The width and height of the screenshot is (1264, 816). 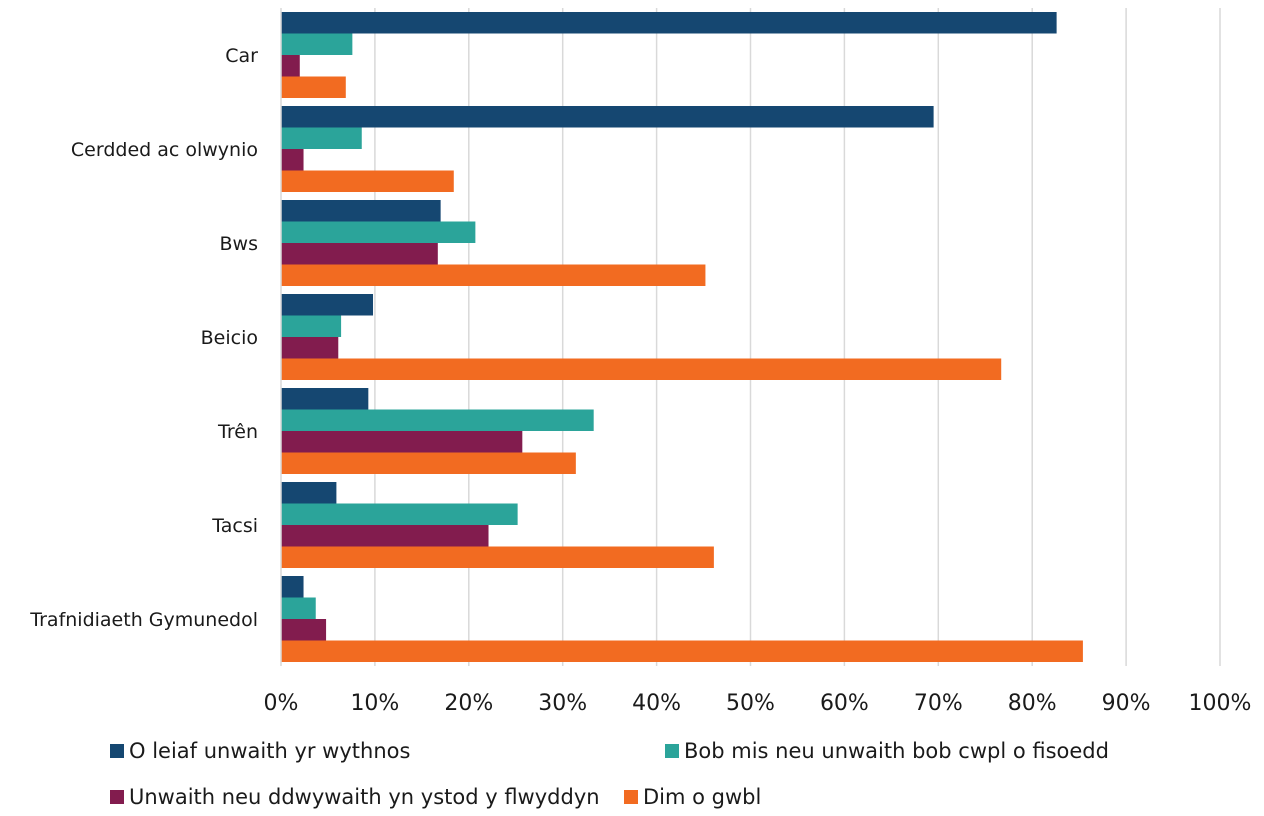 I want to click on legend-label: O leiaf unwaith yr wythnos, so click(x=269, y=751).